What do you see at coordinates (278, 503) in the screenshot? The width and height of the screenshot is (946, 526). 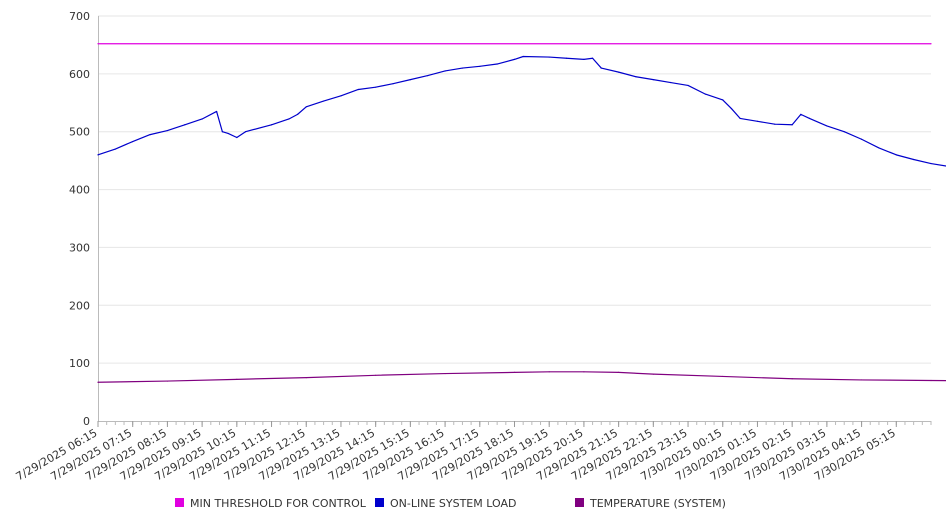 I see `legend-label: MIN THRESHOLD FOR CONTROL` at bounding box center [278, 503].